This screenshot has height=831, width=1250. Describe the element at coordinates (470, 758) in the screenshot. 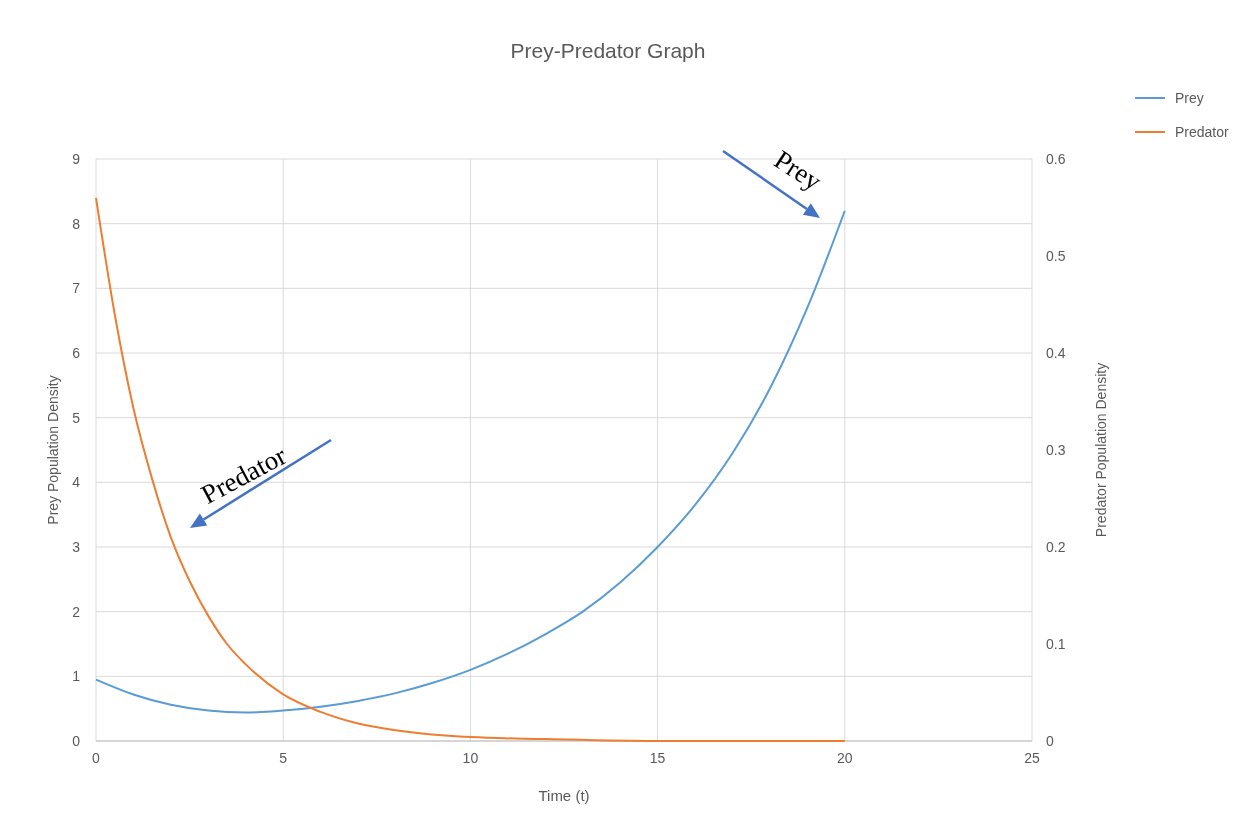

I see `x-tick-label: 10` at that location.